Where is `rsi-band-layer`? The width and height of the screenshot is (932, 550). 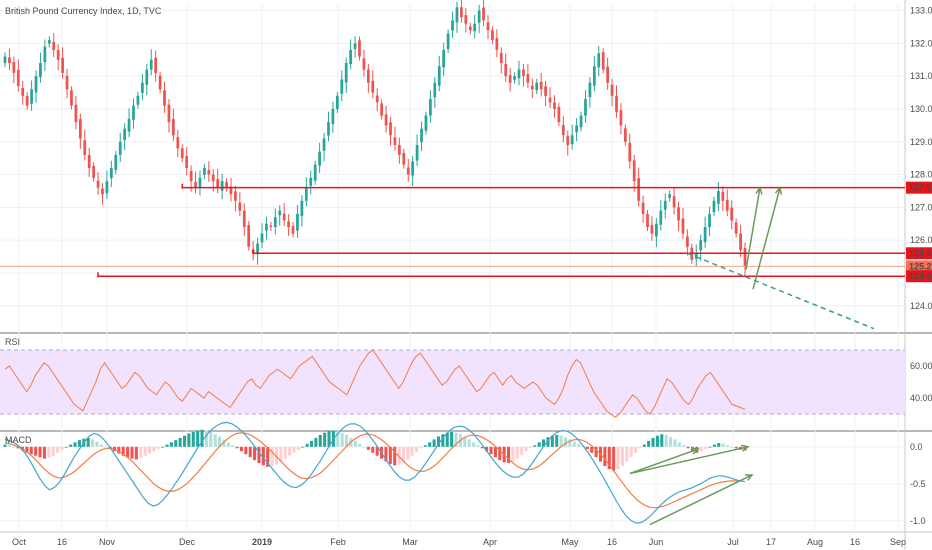 rsi-band-layer is located at coordinates (452, 382).